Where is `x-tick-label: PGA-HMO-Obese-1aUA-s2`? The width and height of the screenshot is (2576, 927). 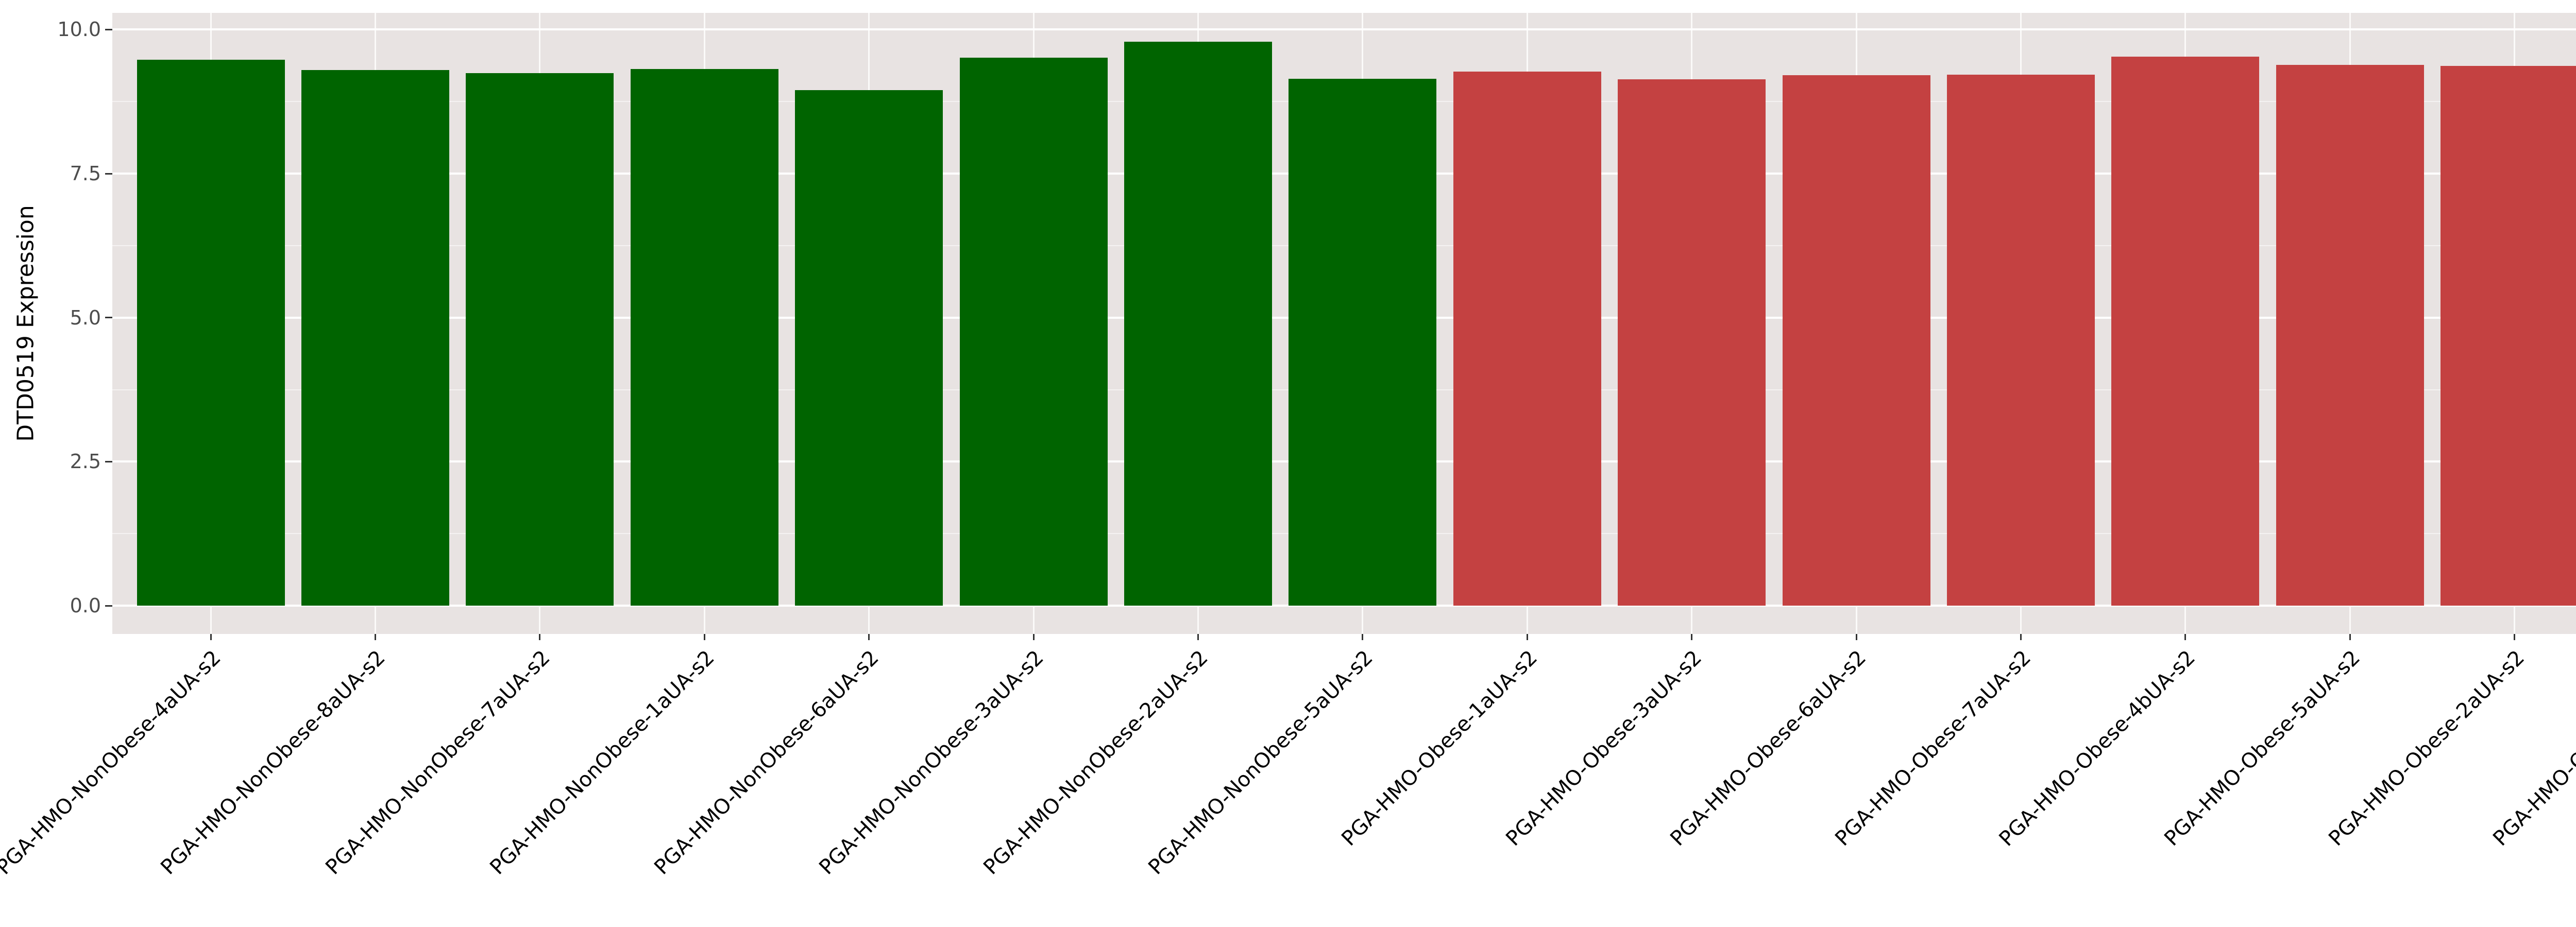
x-tick-label: PGA-HMO-Obese-1aUA-s2 is located at coordinates (1439, 749).